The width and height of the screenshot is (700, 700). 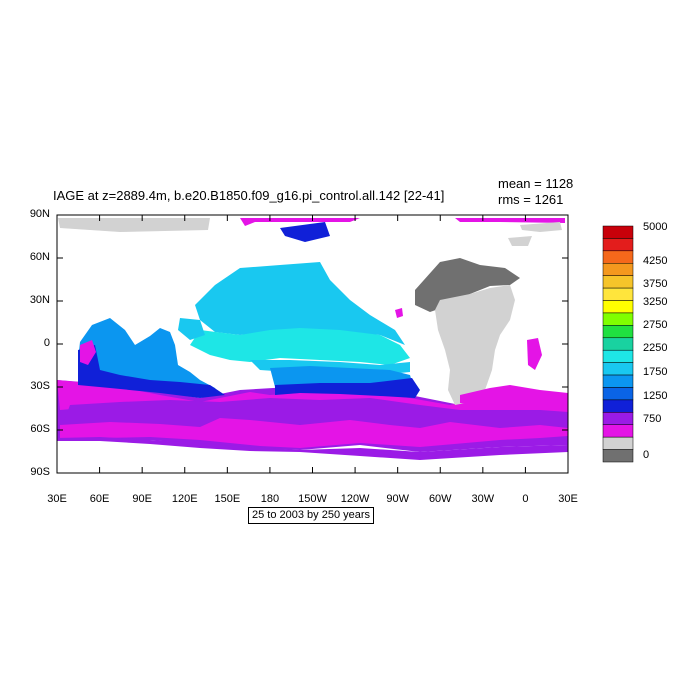 I want to click on x-tick-label: 150W, so click(x=312, y=499).